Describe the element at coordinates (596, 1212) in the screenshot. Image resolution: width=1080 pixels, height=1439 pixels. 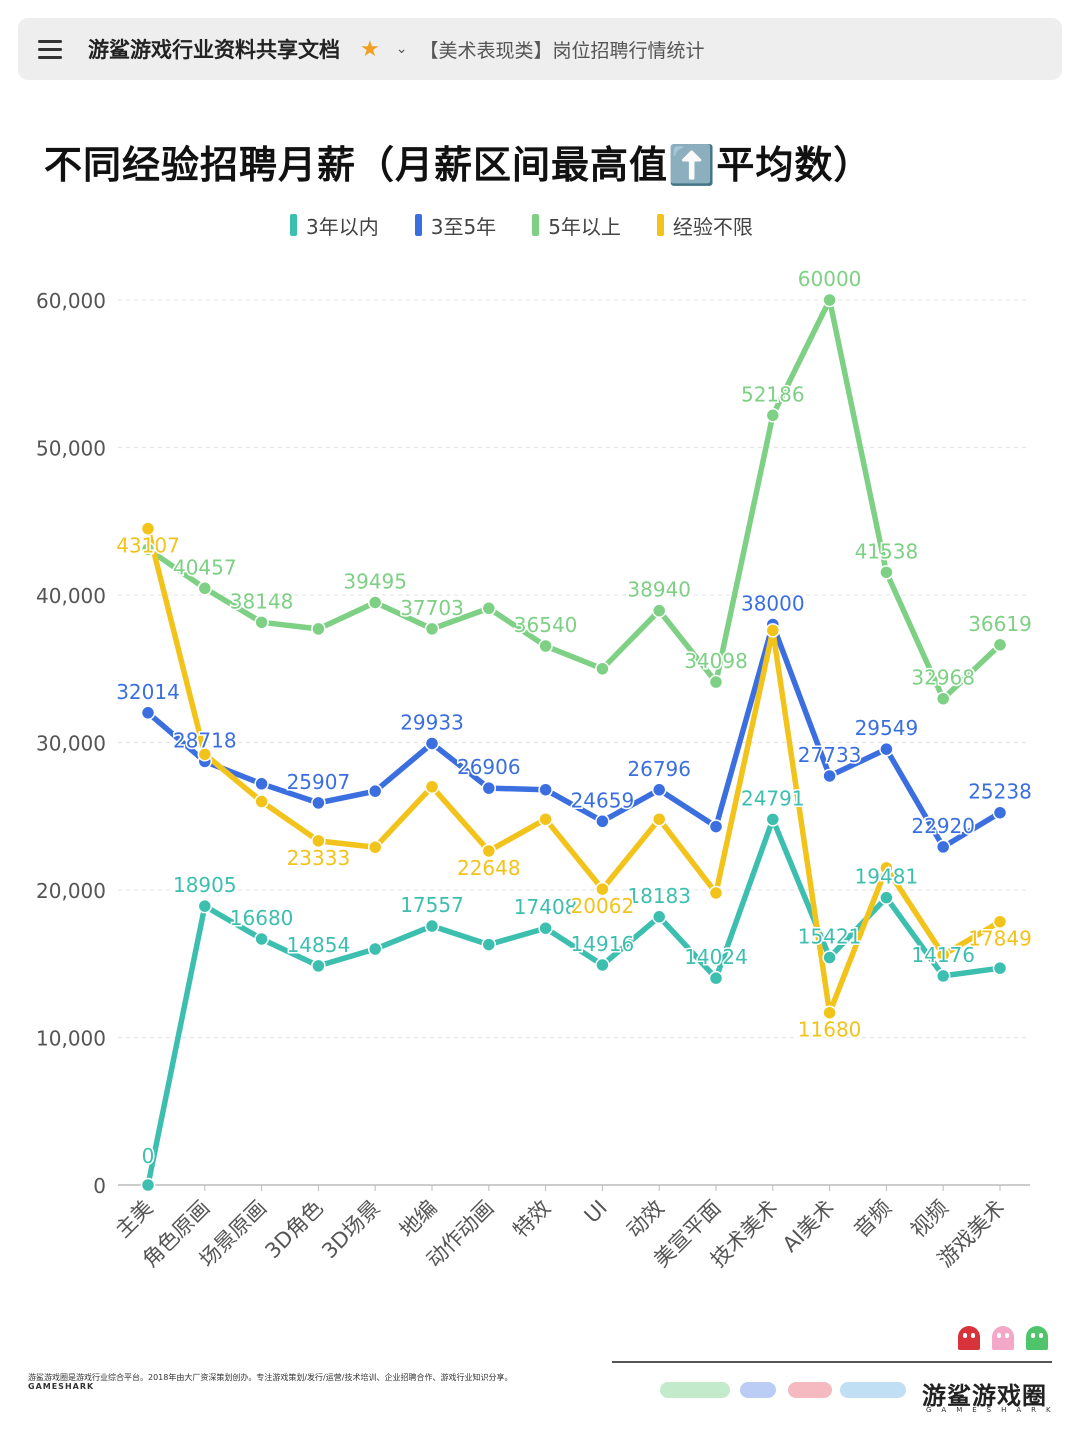
I see `x-tick-label: UI` at that location.